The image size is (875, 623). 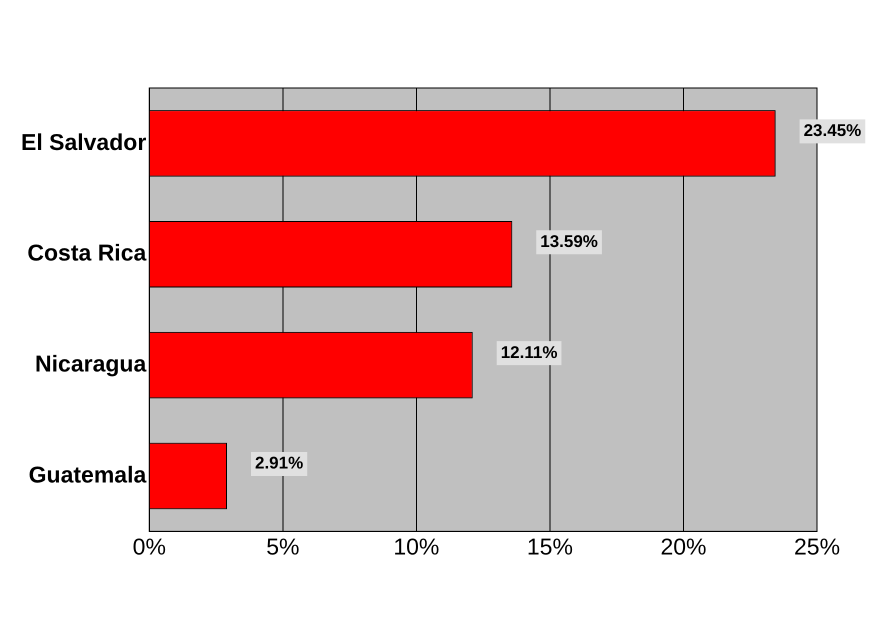 I want to click on y-tick-label: Guatemala, so click(x=87, y=474).